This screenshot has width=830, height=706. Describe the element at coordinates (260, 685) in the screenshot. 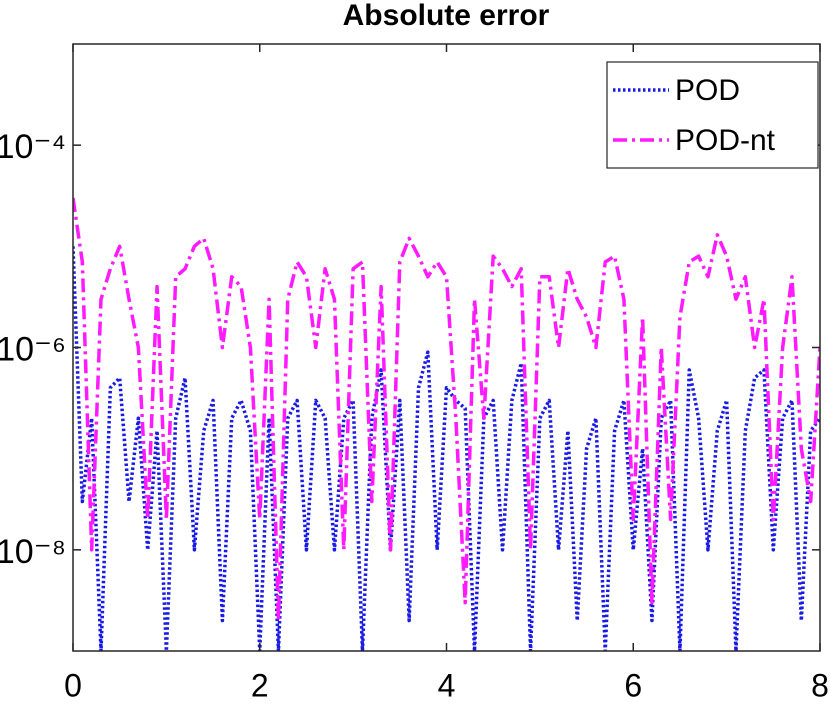

I see `x-tick-label: 2` at that location.